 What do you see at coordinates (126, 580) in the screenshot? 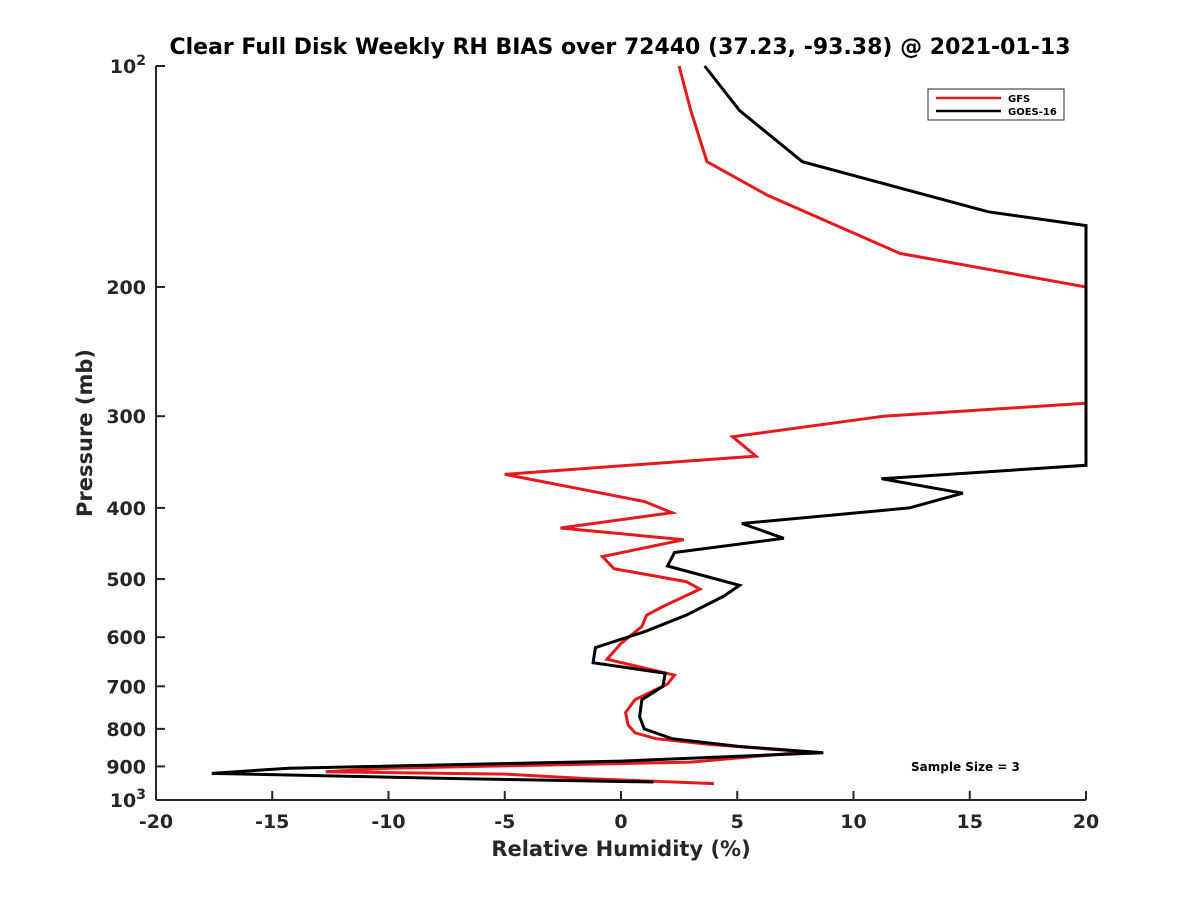
I see `y-tick-label: 500` at bounding box center [126, 580].